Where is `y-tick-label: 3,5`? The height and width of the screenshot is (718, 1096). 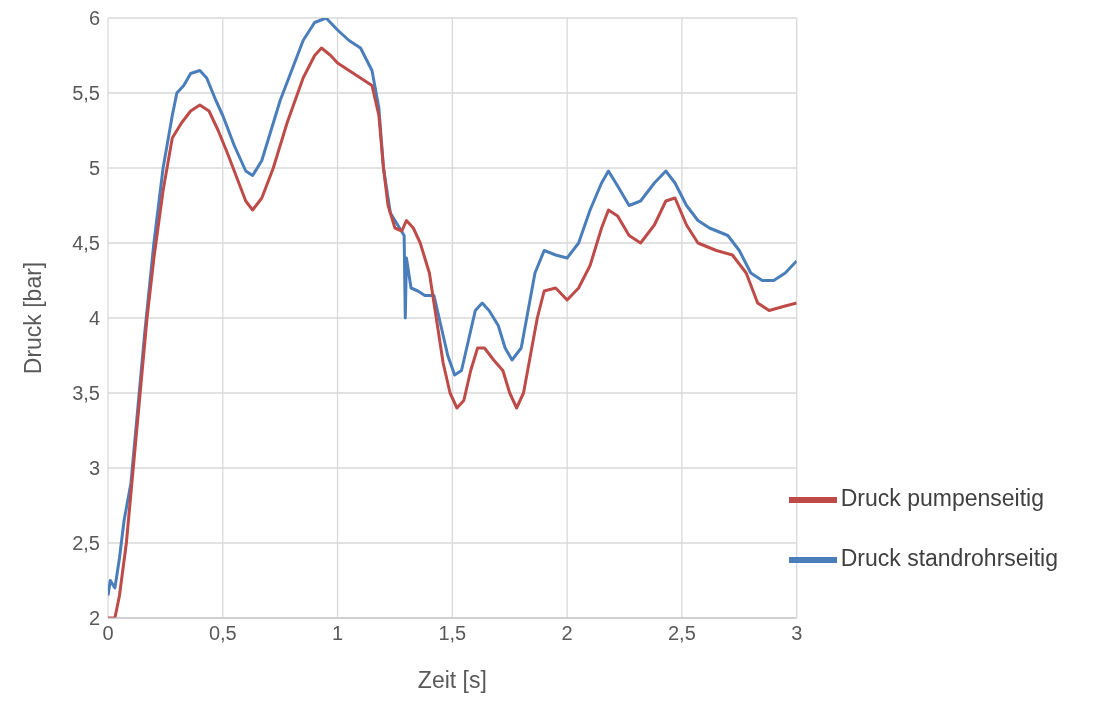
y-tick-label: 3,5 is located at coordinates (86, 393).